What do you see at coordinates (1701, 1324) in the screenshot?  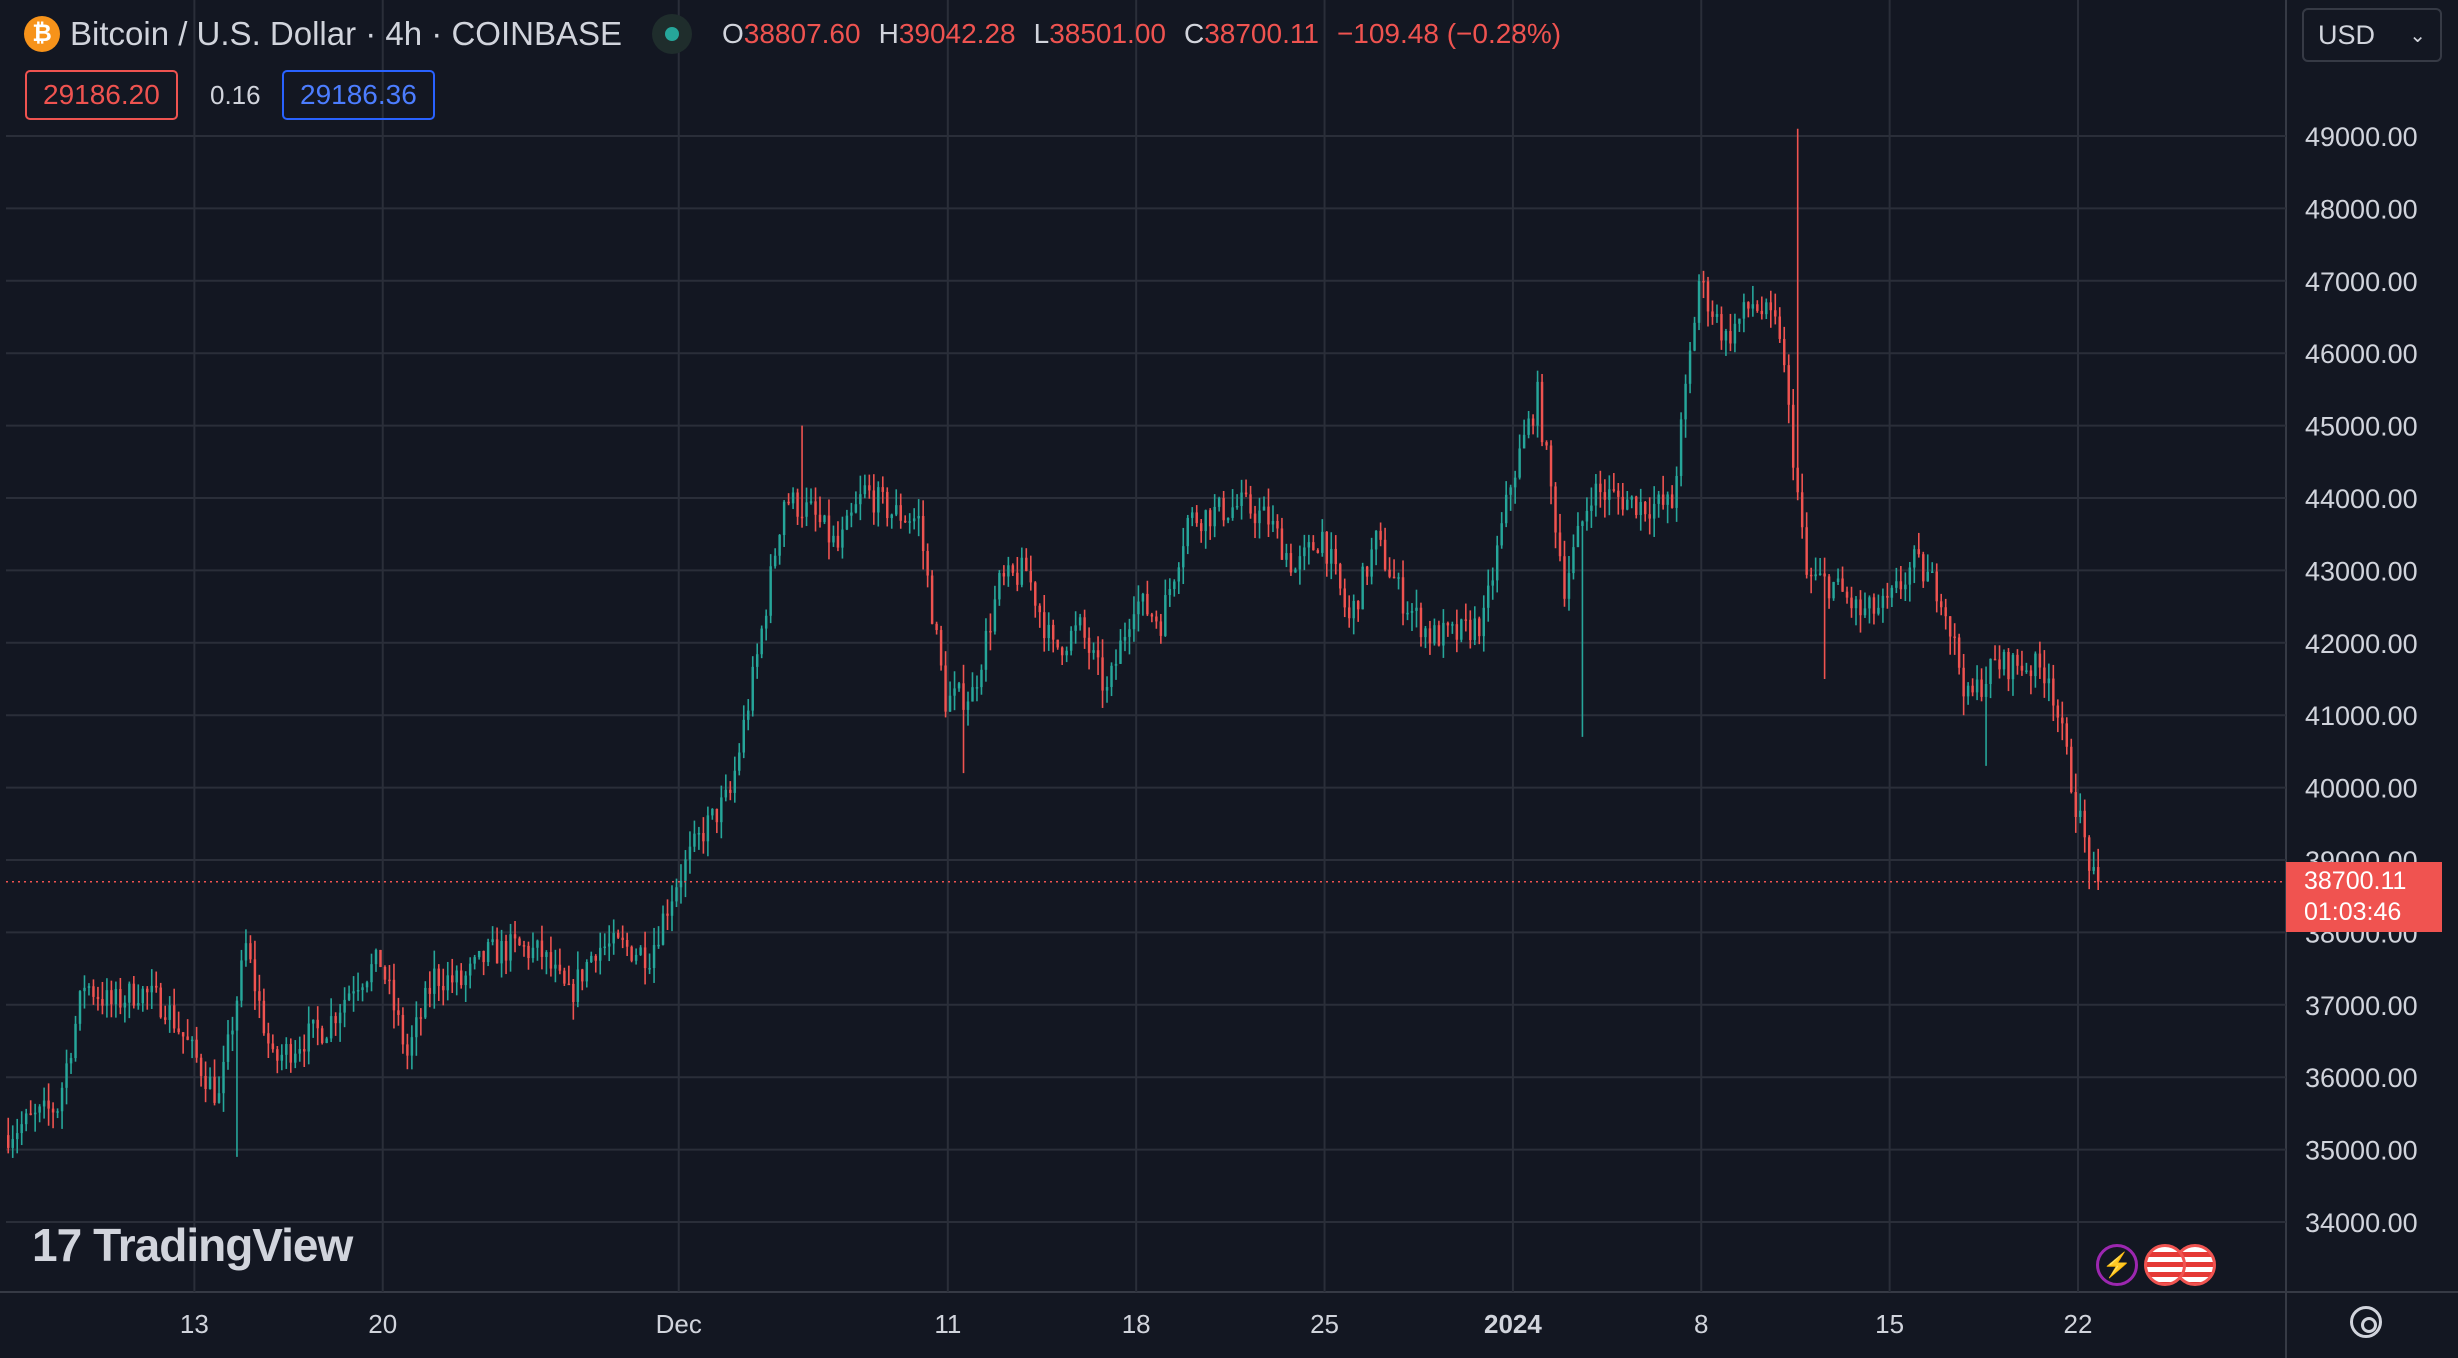 I see `x-tick-label: 8` at bounding box center [1701, 1324].